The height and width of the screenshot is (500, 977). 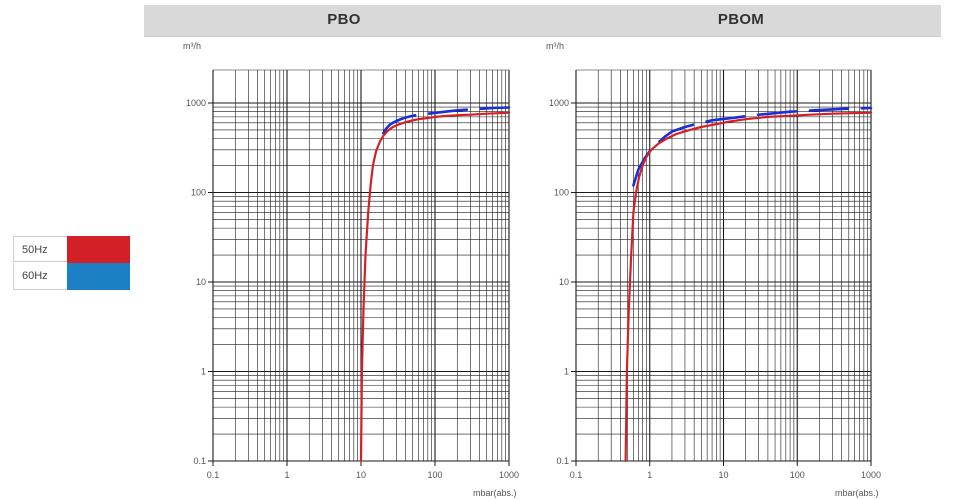 I want to click on legend-item-50hz: 50Hz, so click(x=71, y=249).